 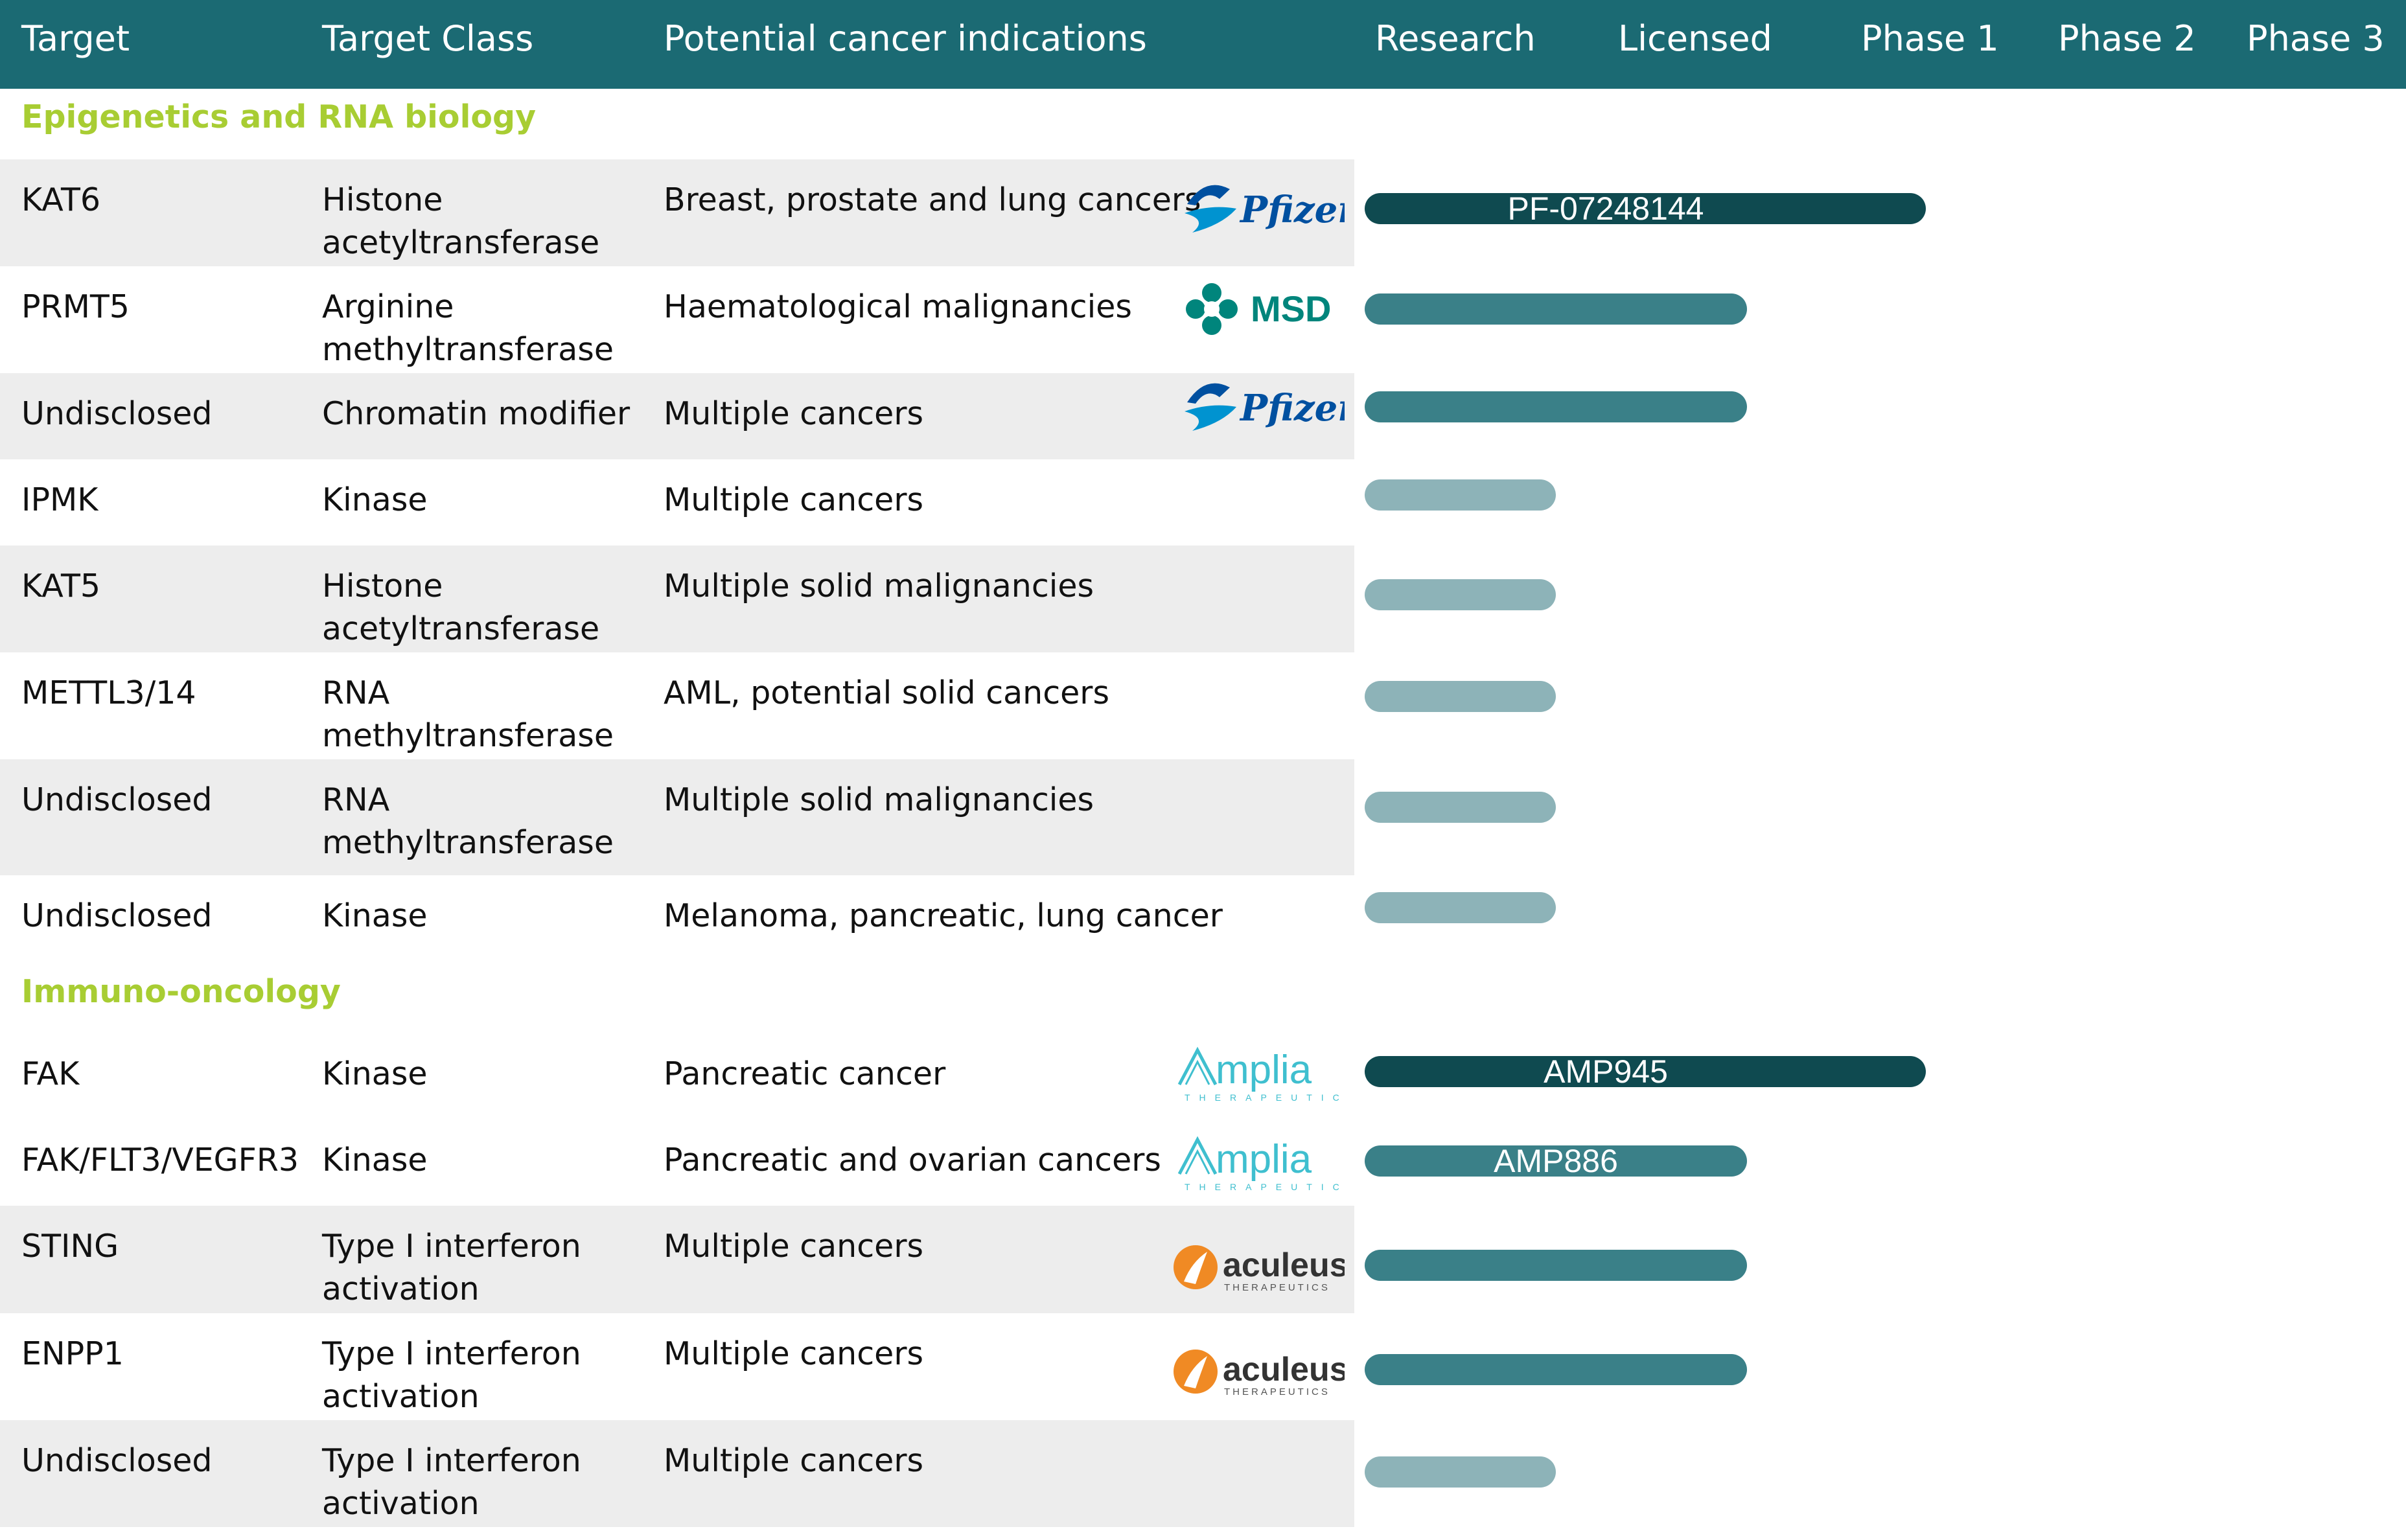 I want to click on msd-logo: MSD, so click(x=1262, y=309).